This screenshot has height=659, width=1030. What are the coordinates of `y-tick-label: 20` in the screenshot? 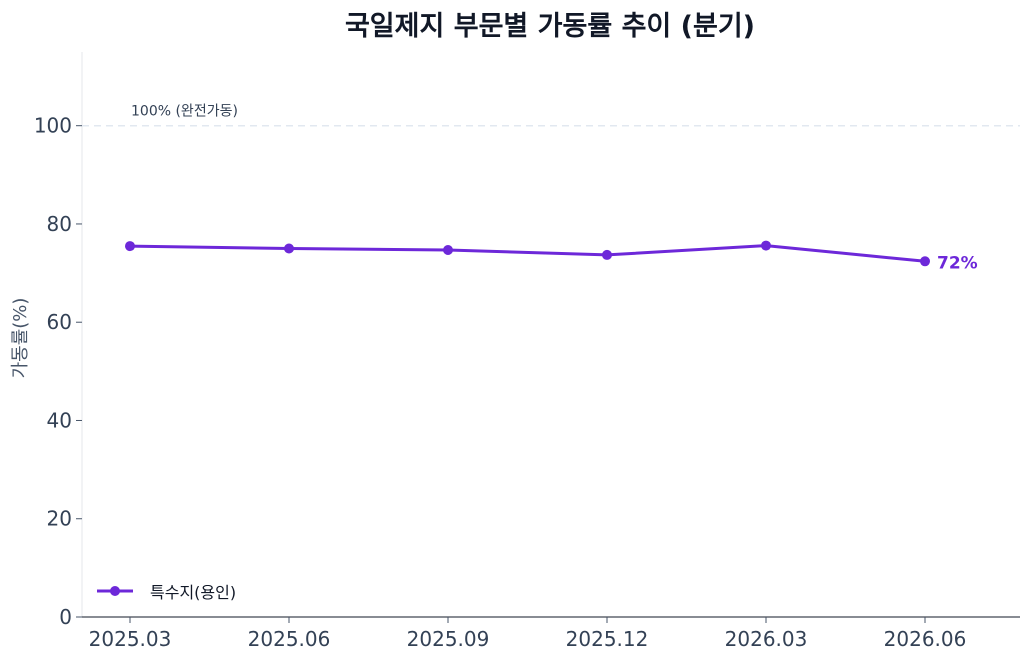 It's located at (59, 519).